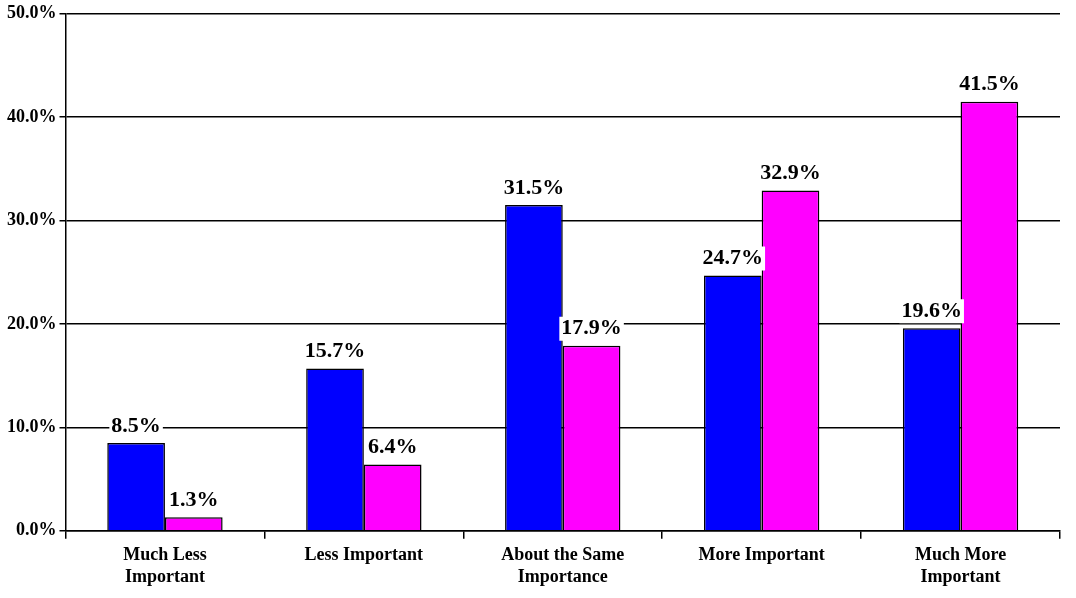  Describe the element at coordinates (960, 565) in the screenshot. I see `x-tick-label: Much More Important` at that location.